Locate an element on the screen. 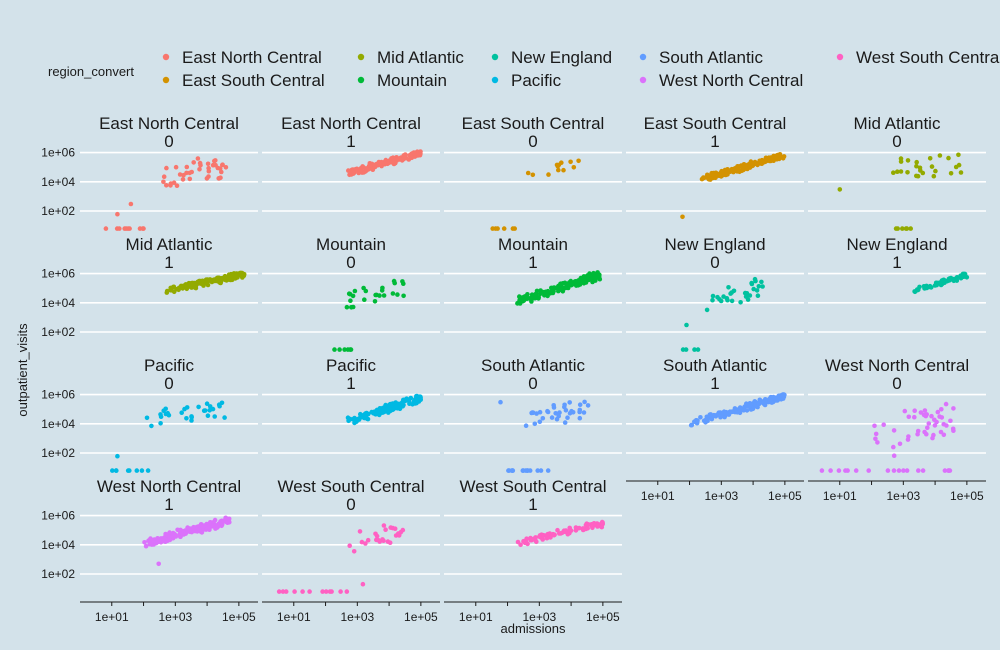 Image resolution: width=1000 pixels, height=650 pixels. y-axis-title: outpatient_visits is located at coordinates (22, 370).